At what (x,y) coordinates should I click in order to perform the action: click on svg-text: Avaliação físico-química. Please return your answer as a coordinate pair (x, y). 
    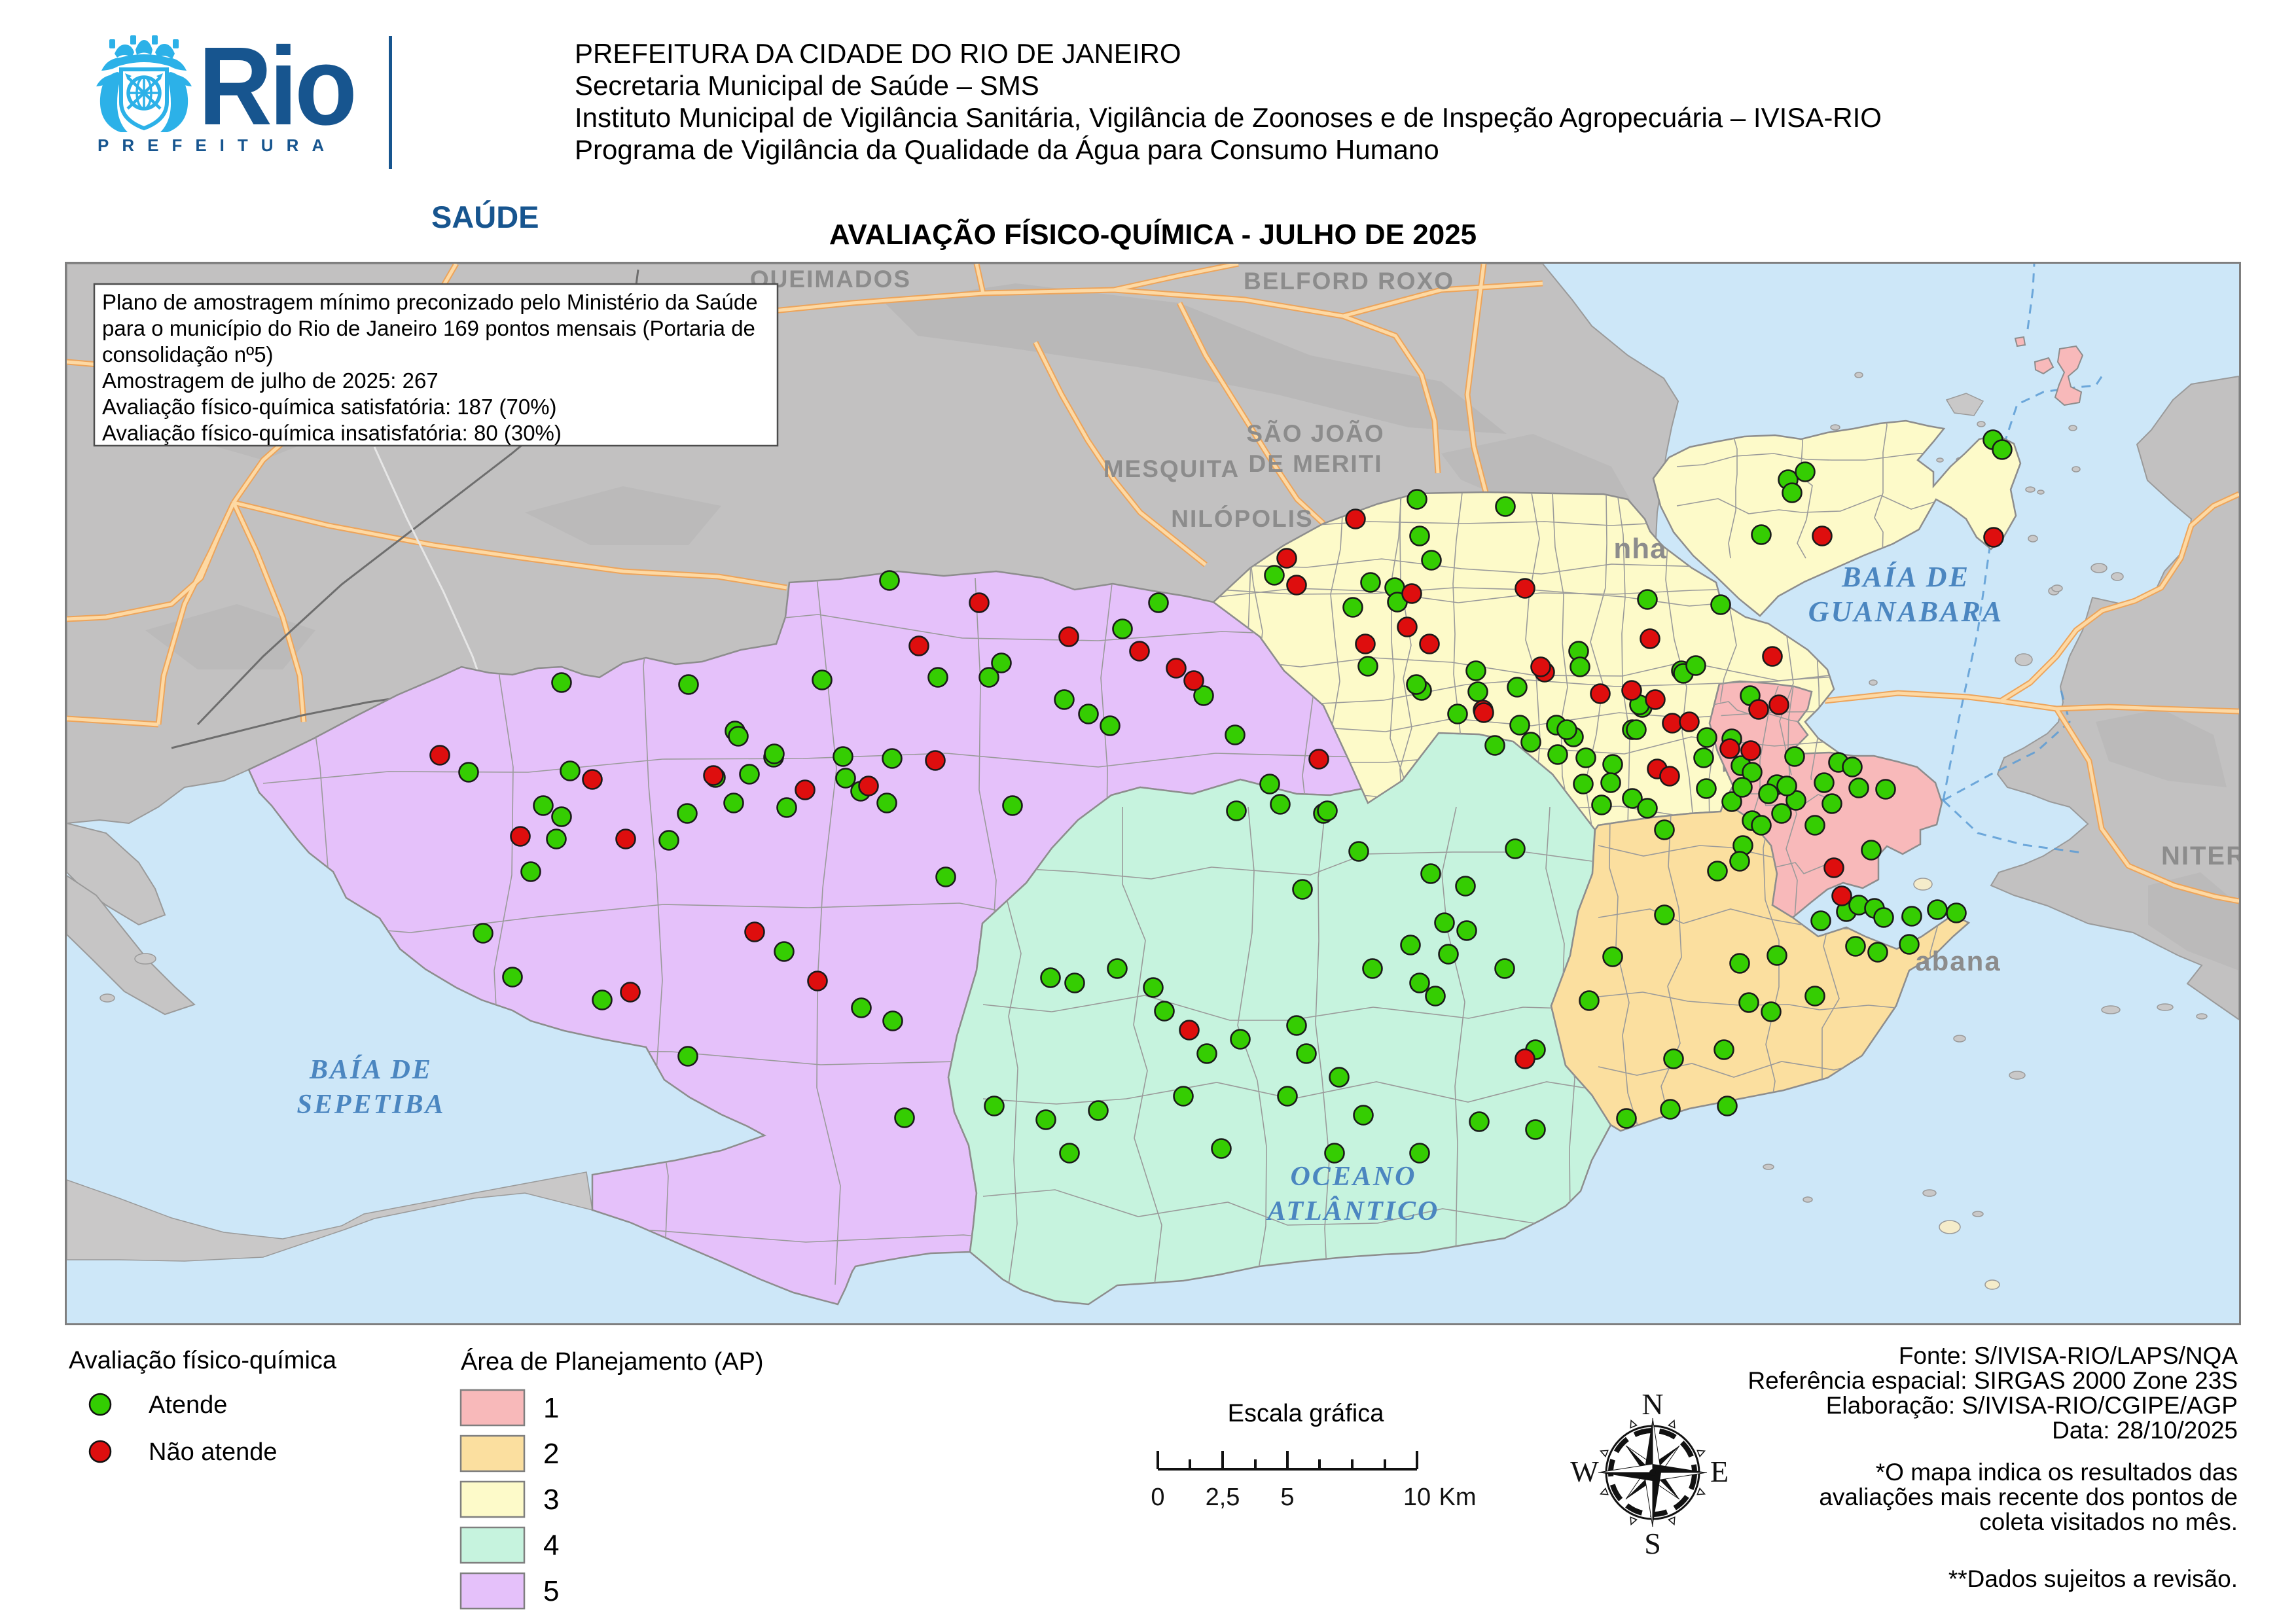
    Looking at the image, I should click on (203, 1360).